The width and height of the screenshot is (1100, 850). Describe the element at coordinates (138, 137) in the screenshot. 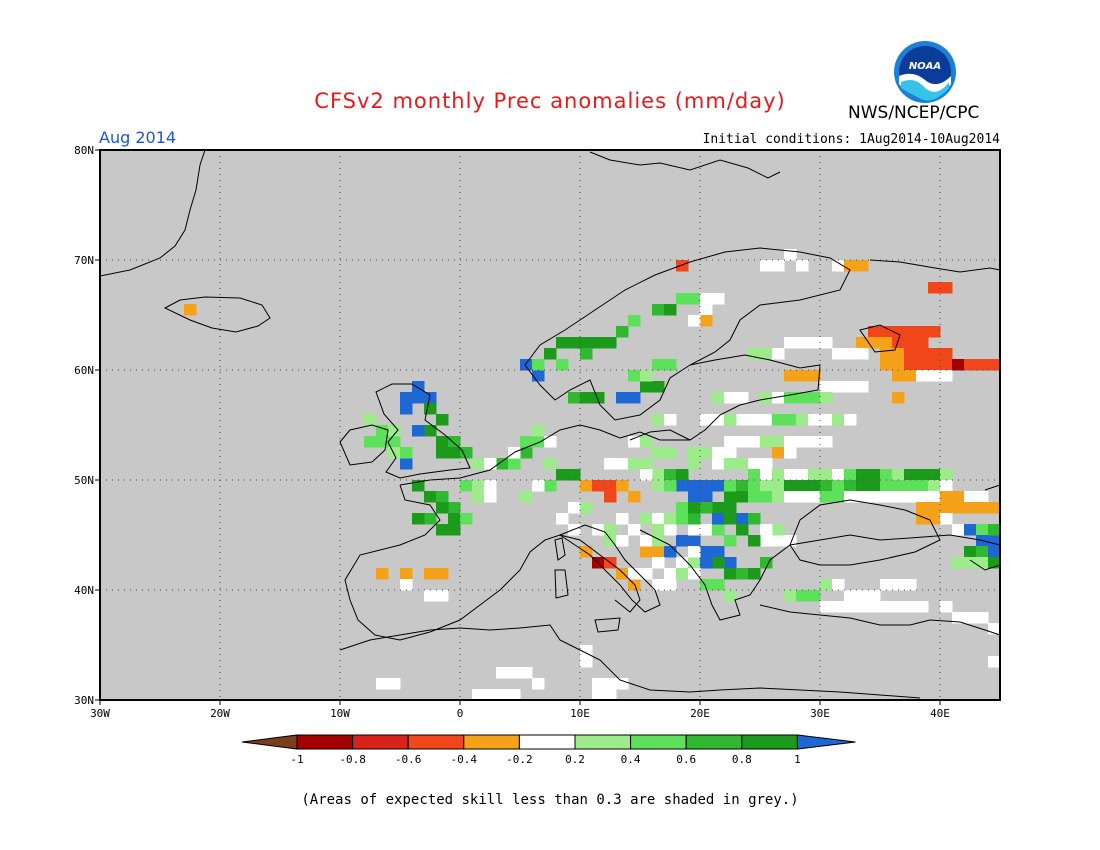

I see `forecast-period: Aug 2014` at that location.